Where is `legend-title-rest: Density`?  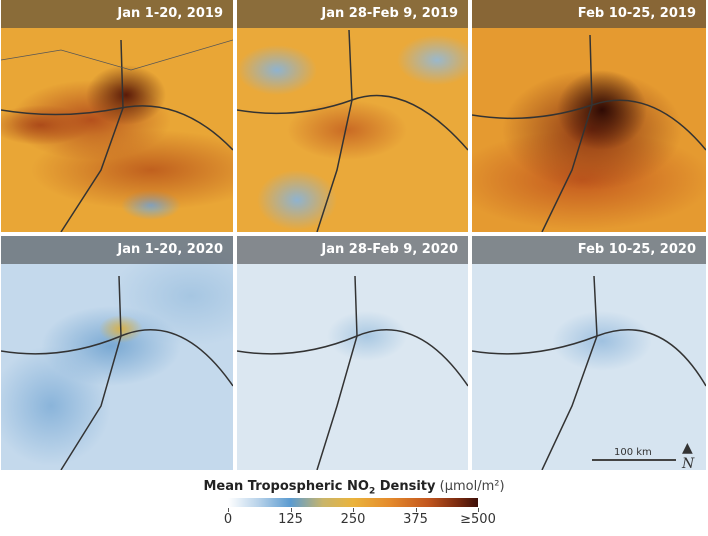
legend-title-rest: Density is located at coordinates (405, 486).